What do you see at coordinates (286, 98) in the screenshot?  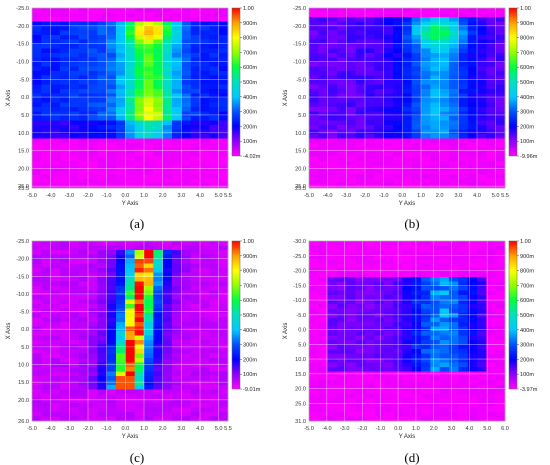 I see `y-axis-label: X Axis` at bounding box center [286, 98].